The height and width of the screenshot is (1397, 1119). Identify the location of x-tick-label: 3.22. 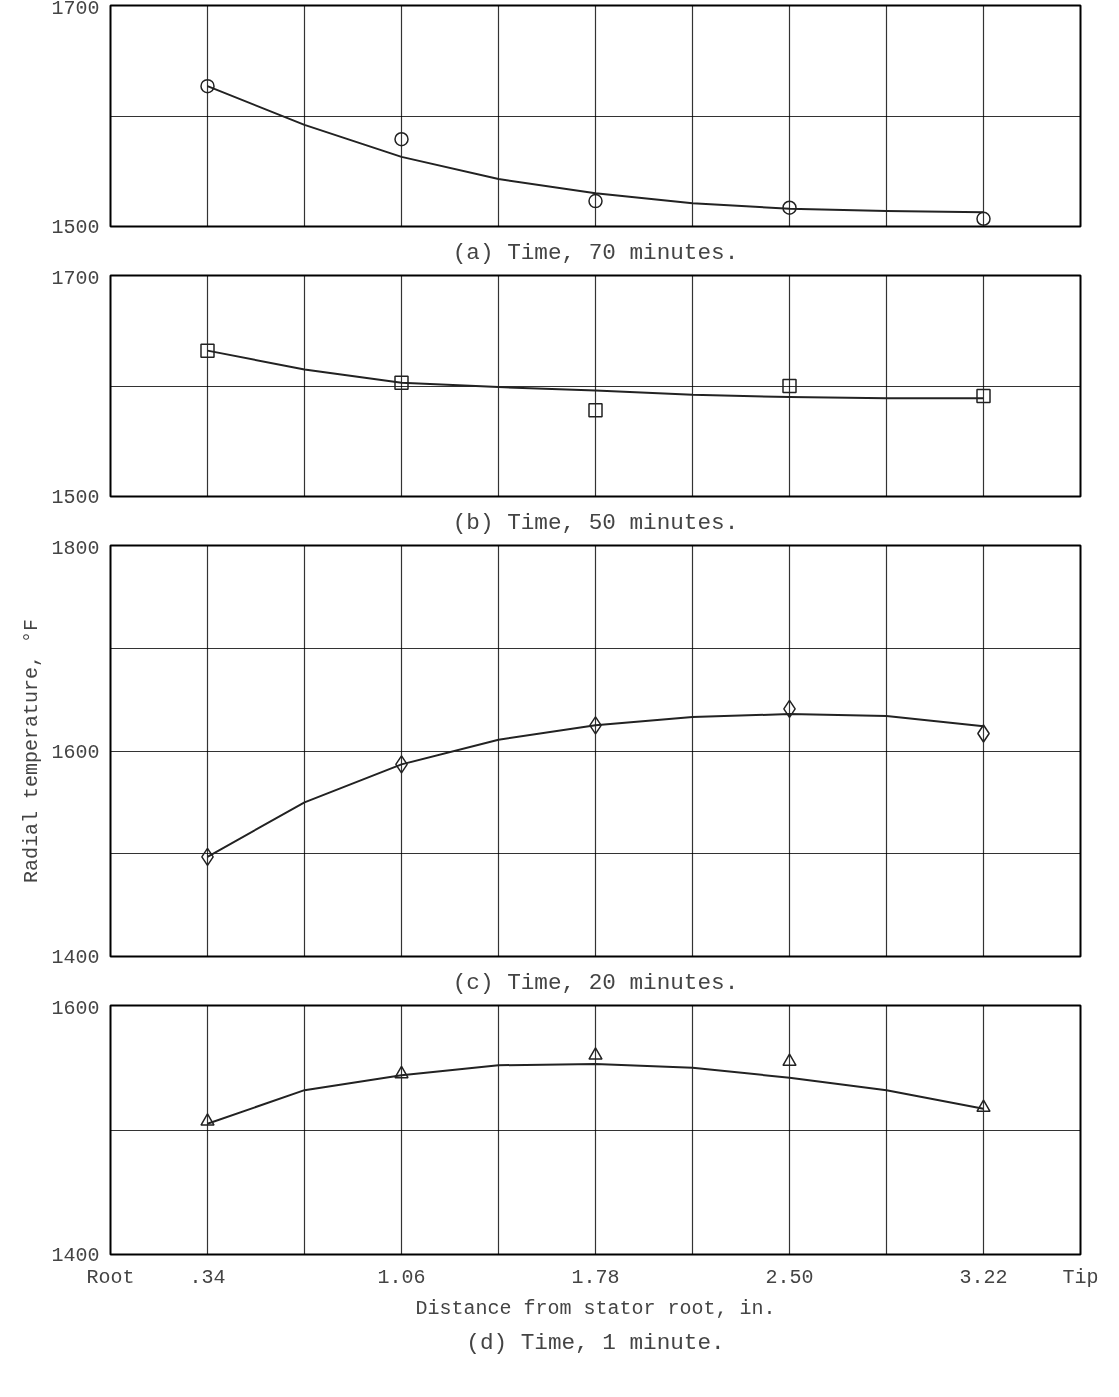
(983, 1277).